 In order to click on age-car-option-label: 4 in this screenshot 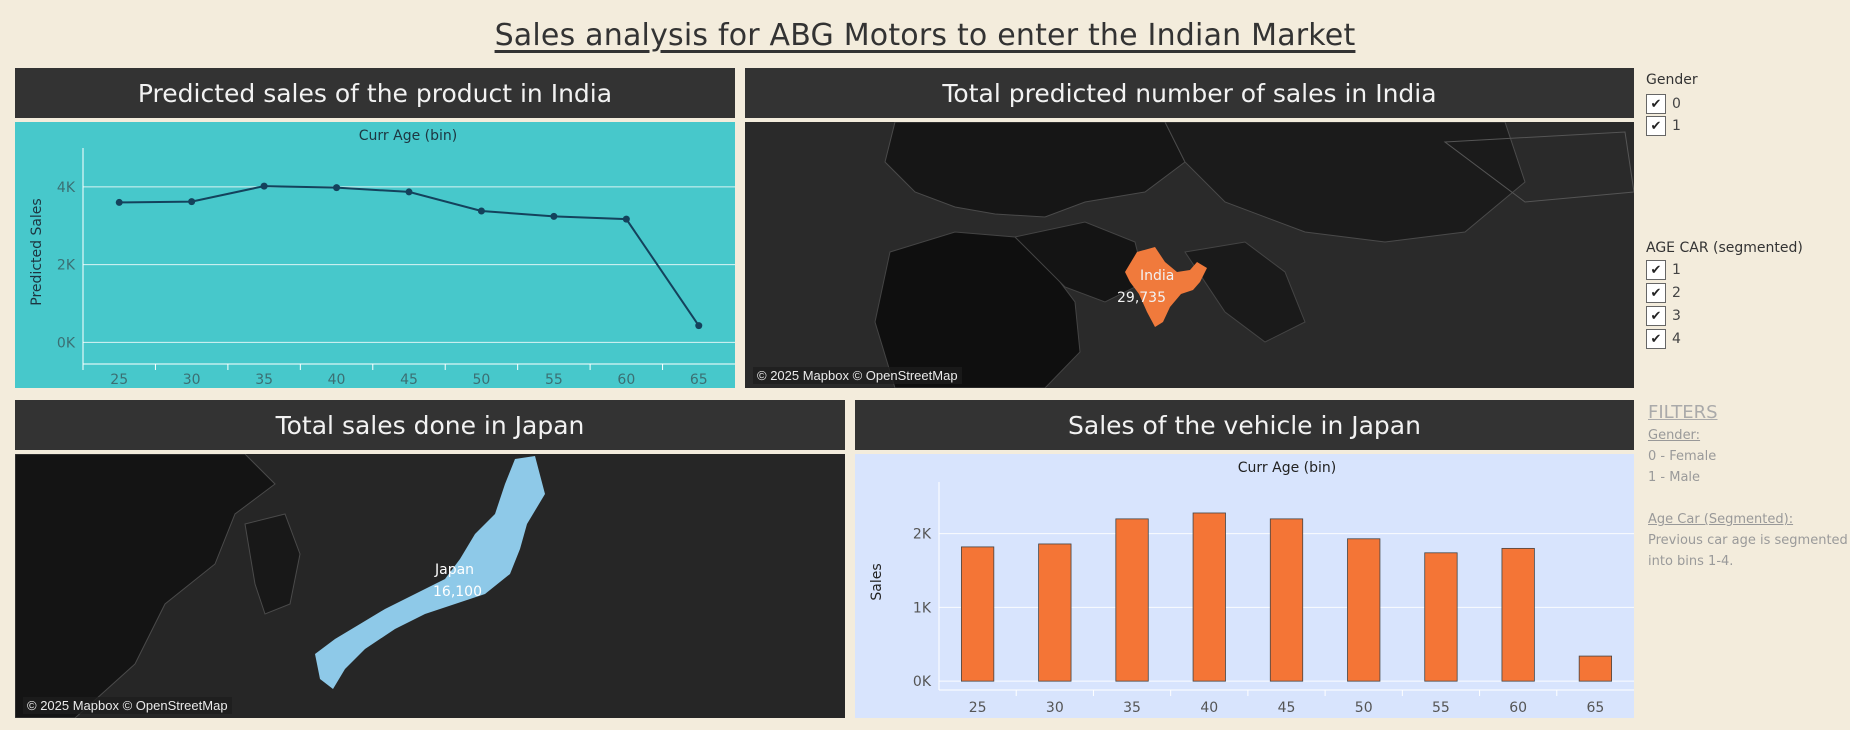, I will do `click(1676, 339)`.